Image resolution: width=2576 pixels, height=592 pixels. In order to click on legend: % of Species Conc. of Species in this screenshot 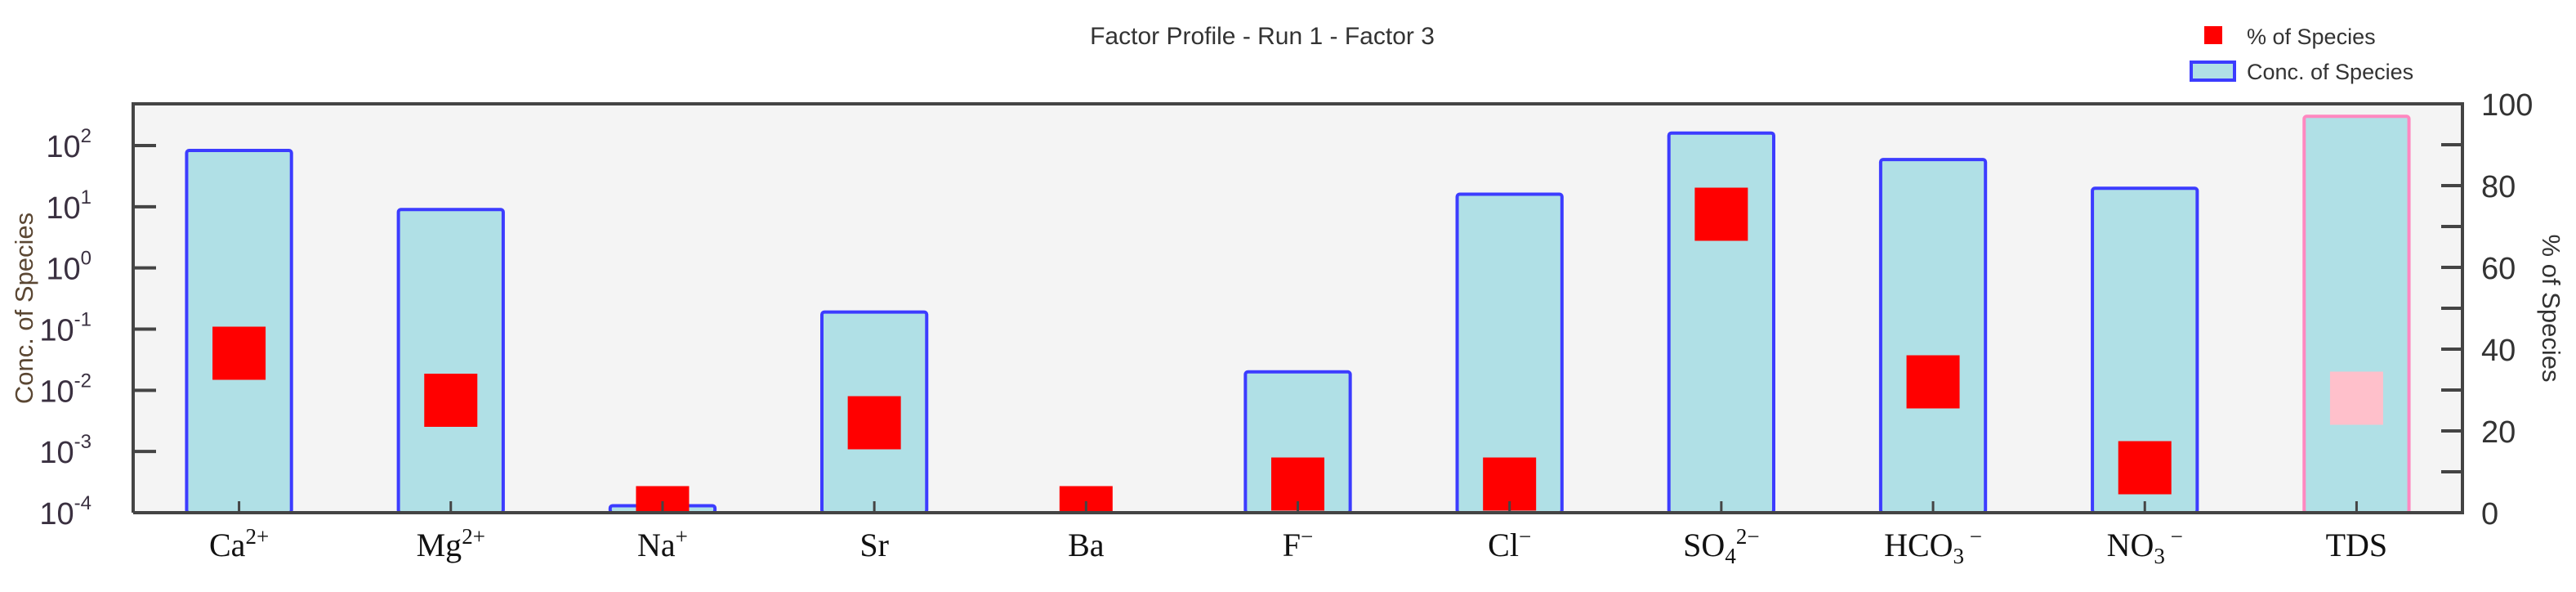, I will do `click(2302, 55)`.